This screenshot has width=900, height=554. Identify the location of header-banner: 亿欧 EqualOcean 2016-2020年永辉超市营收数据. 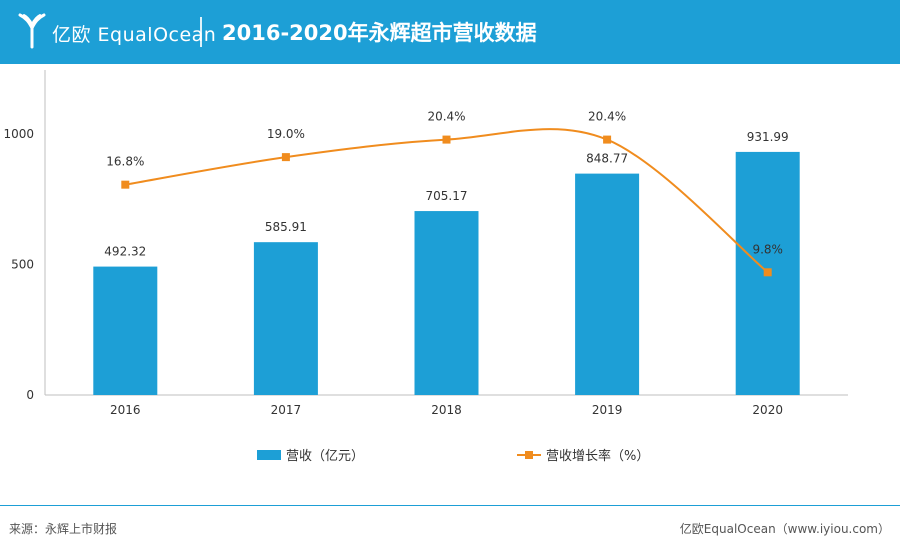
(450, 32).